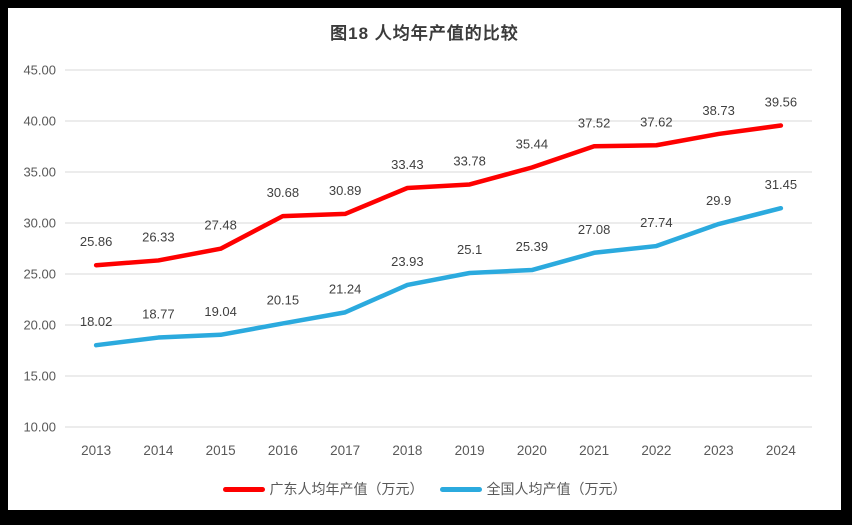  Describe the element at coordinates (718, 110) in the screenshot. I see `data-label: 38.73` at that location.